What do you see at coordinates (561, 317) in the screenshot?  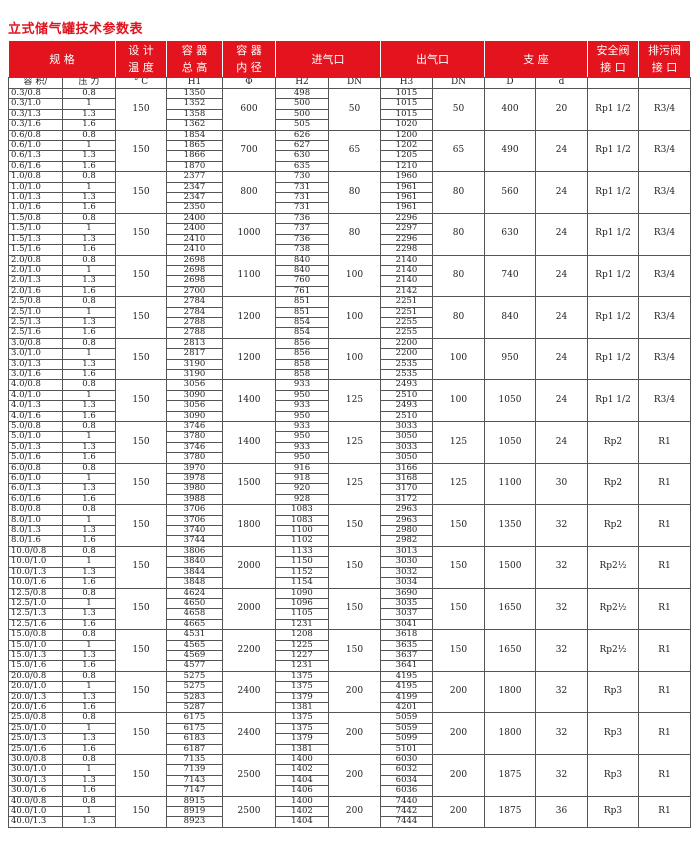 I see `support-small-d-cell: 24` at bounding box center [561, 317].